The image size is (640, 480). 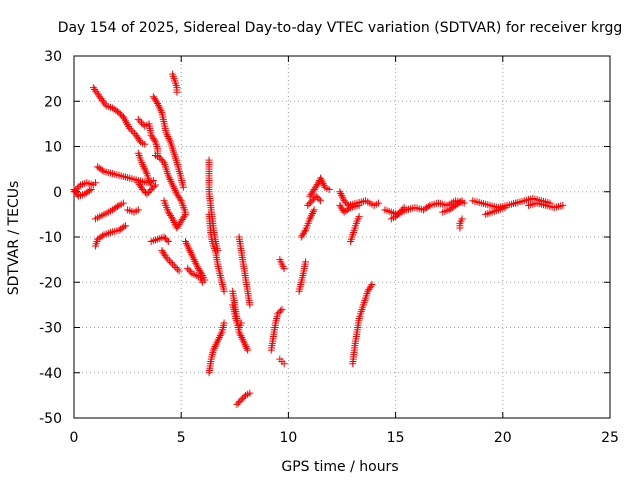 What do you see at coordinates (50, 329) in the screenshot?
I see `y-tick-label: -30` at bounding box center [50, 329].